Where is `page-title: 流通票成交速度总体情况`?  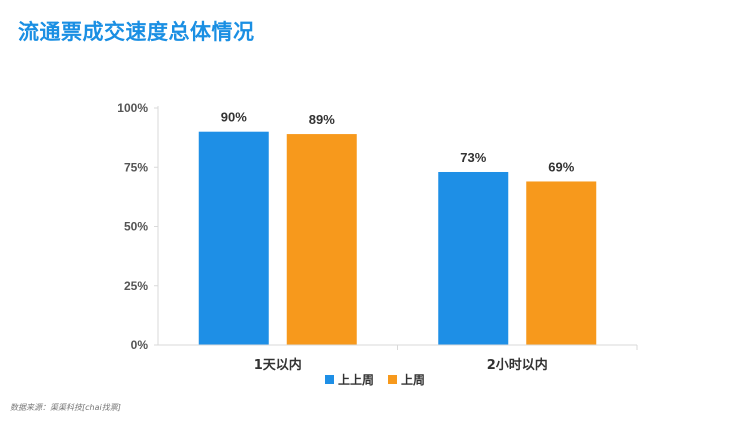 page-title: 流通票成交速度总体情况 is located at coordinates (136, 32).